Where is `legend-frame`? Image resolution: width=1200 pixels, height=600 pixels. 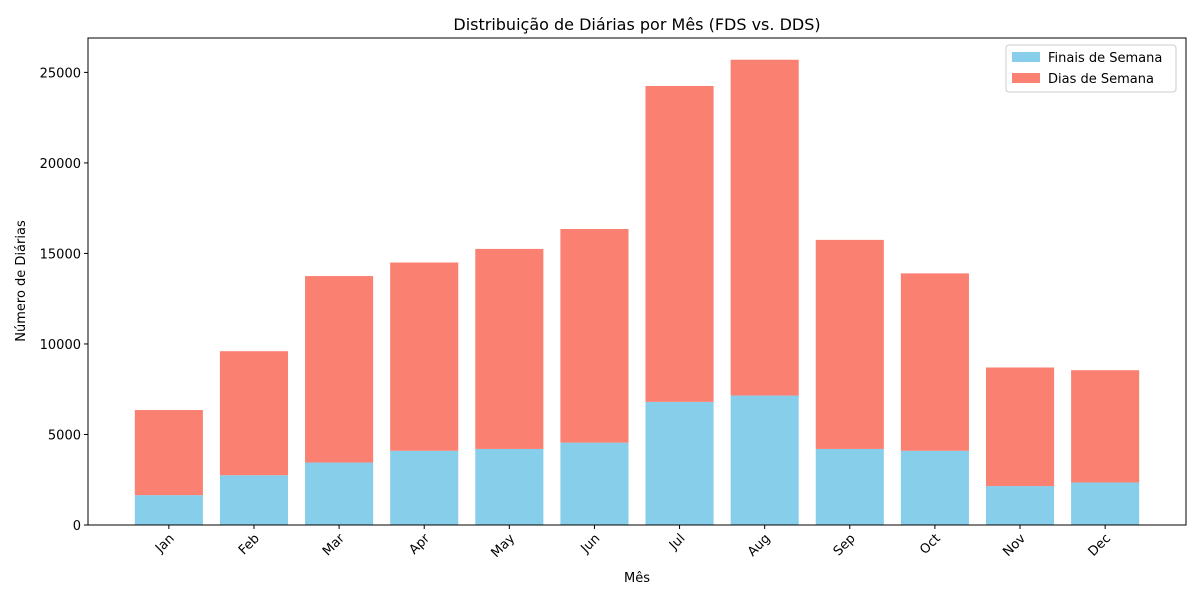 legend-frame is located at coordinates (1091, 68).